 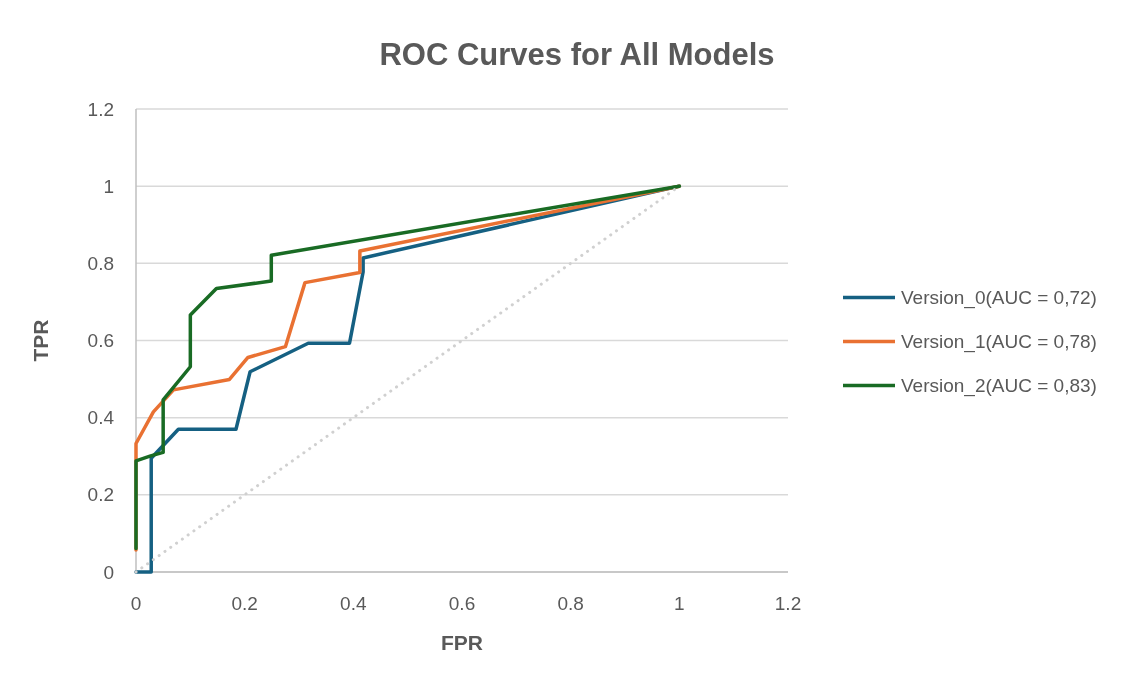 What do you see at coordinates (101, 418) in the screenshot?
I see `y-tick-label: 0.4` at bounding box center [101, 418].